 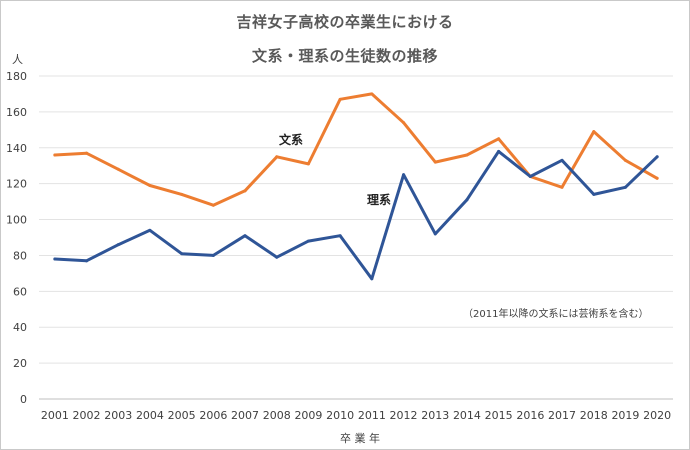 What do you see at coordinates (435, 415) in the screenshot?
I see `x-tick-label: 2013` at bounding box center [435, 415].